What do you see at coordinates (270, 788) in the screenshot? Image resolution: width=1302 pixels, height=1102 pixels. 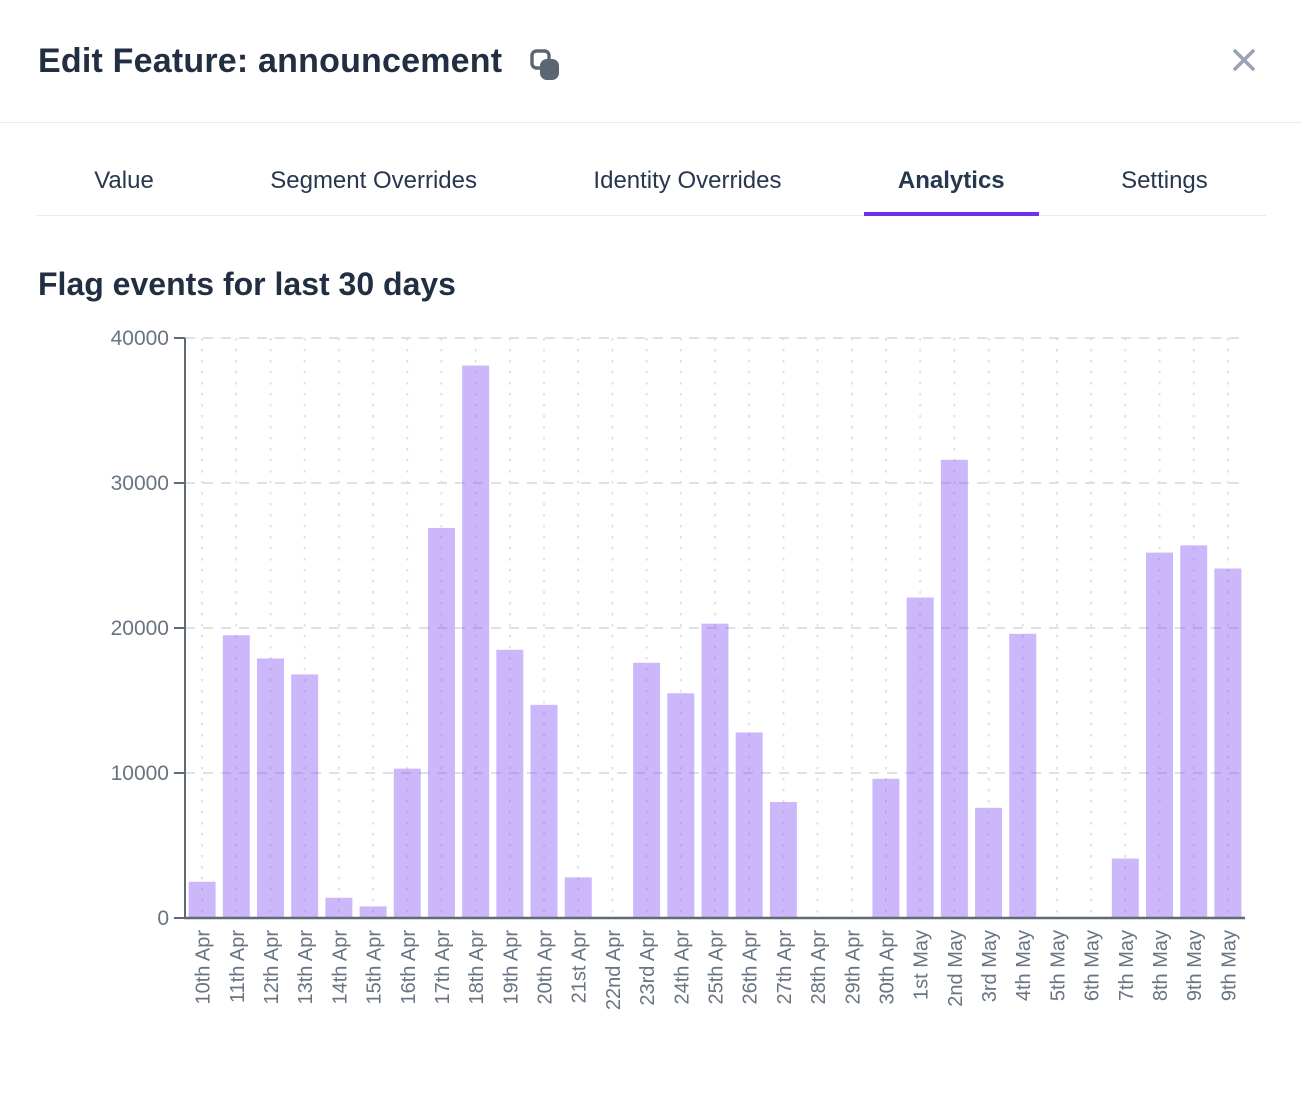 I see `bar-12th-apr` at bounding box center [270, 788].